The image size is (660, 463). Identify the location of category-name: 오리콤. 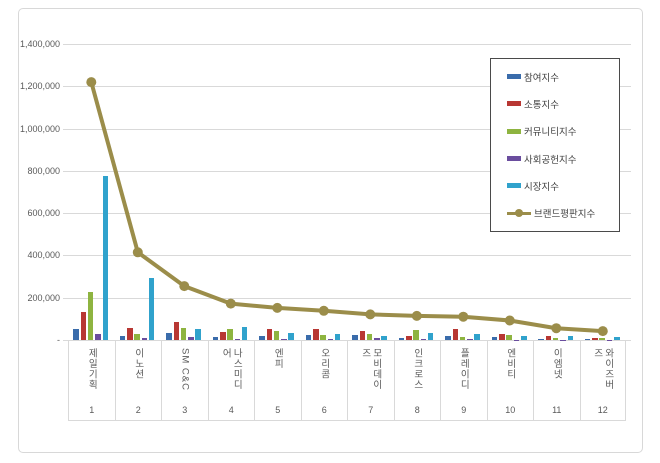
(324, 364).